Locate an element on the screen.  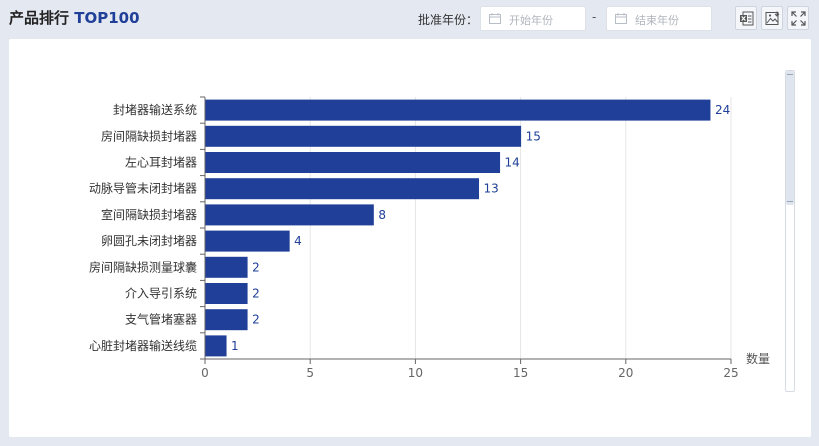
category-label: 动脉导管未闭封堵器 is located at coordinates (143, 188).